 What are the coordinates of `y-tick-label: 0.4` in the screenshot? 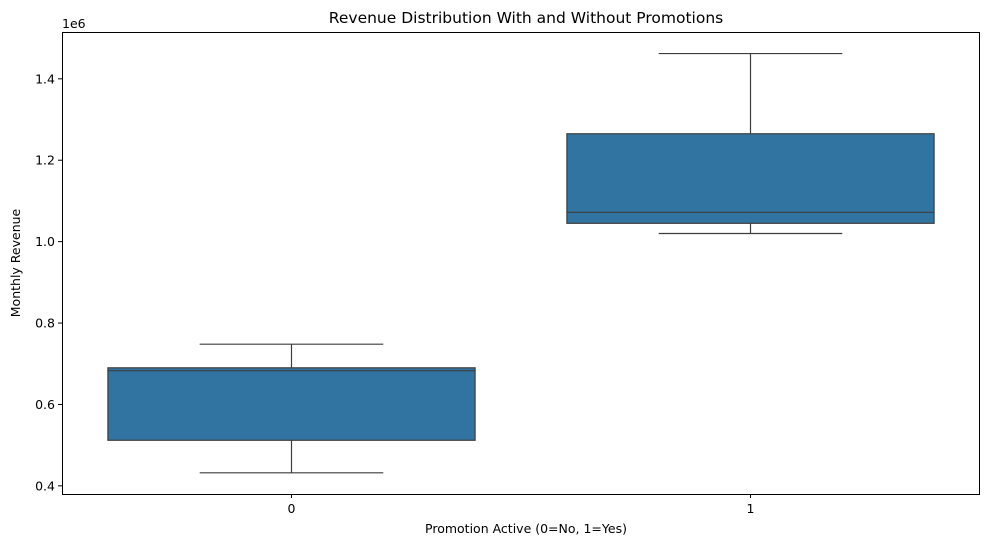 It's located at (45, 485).